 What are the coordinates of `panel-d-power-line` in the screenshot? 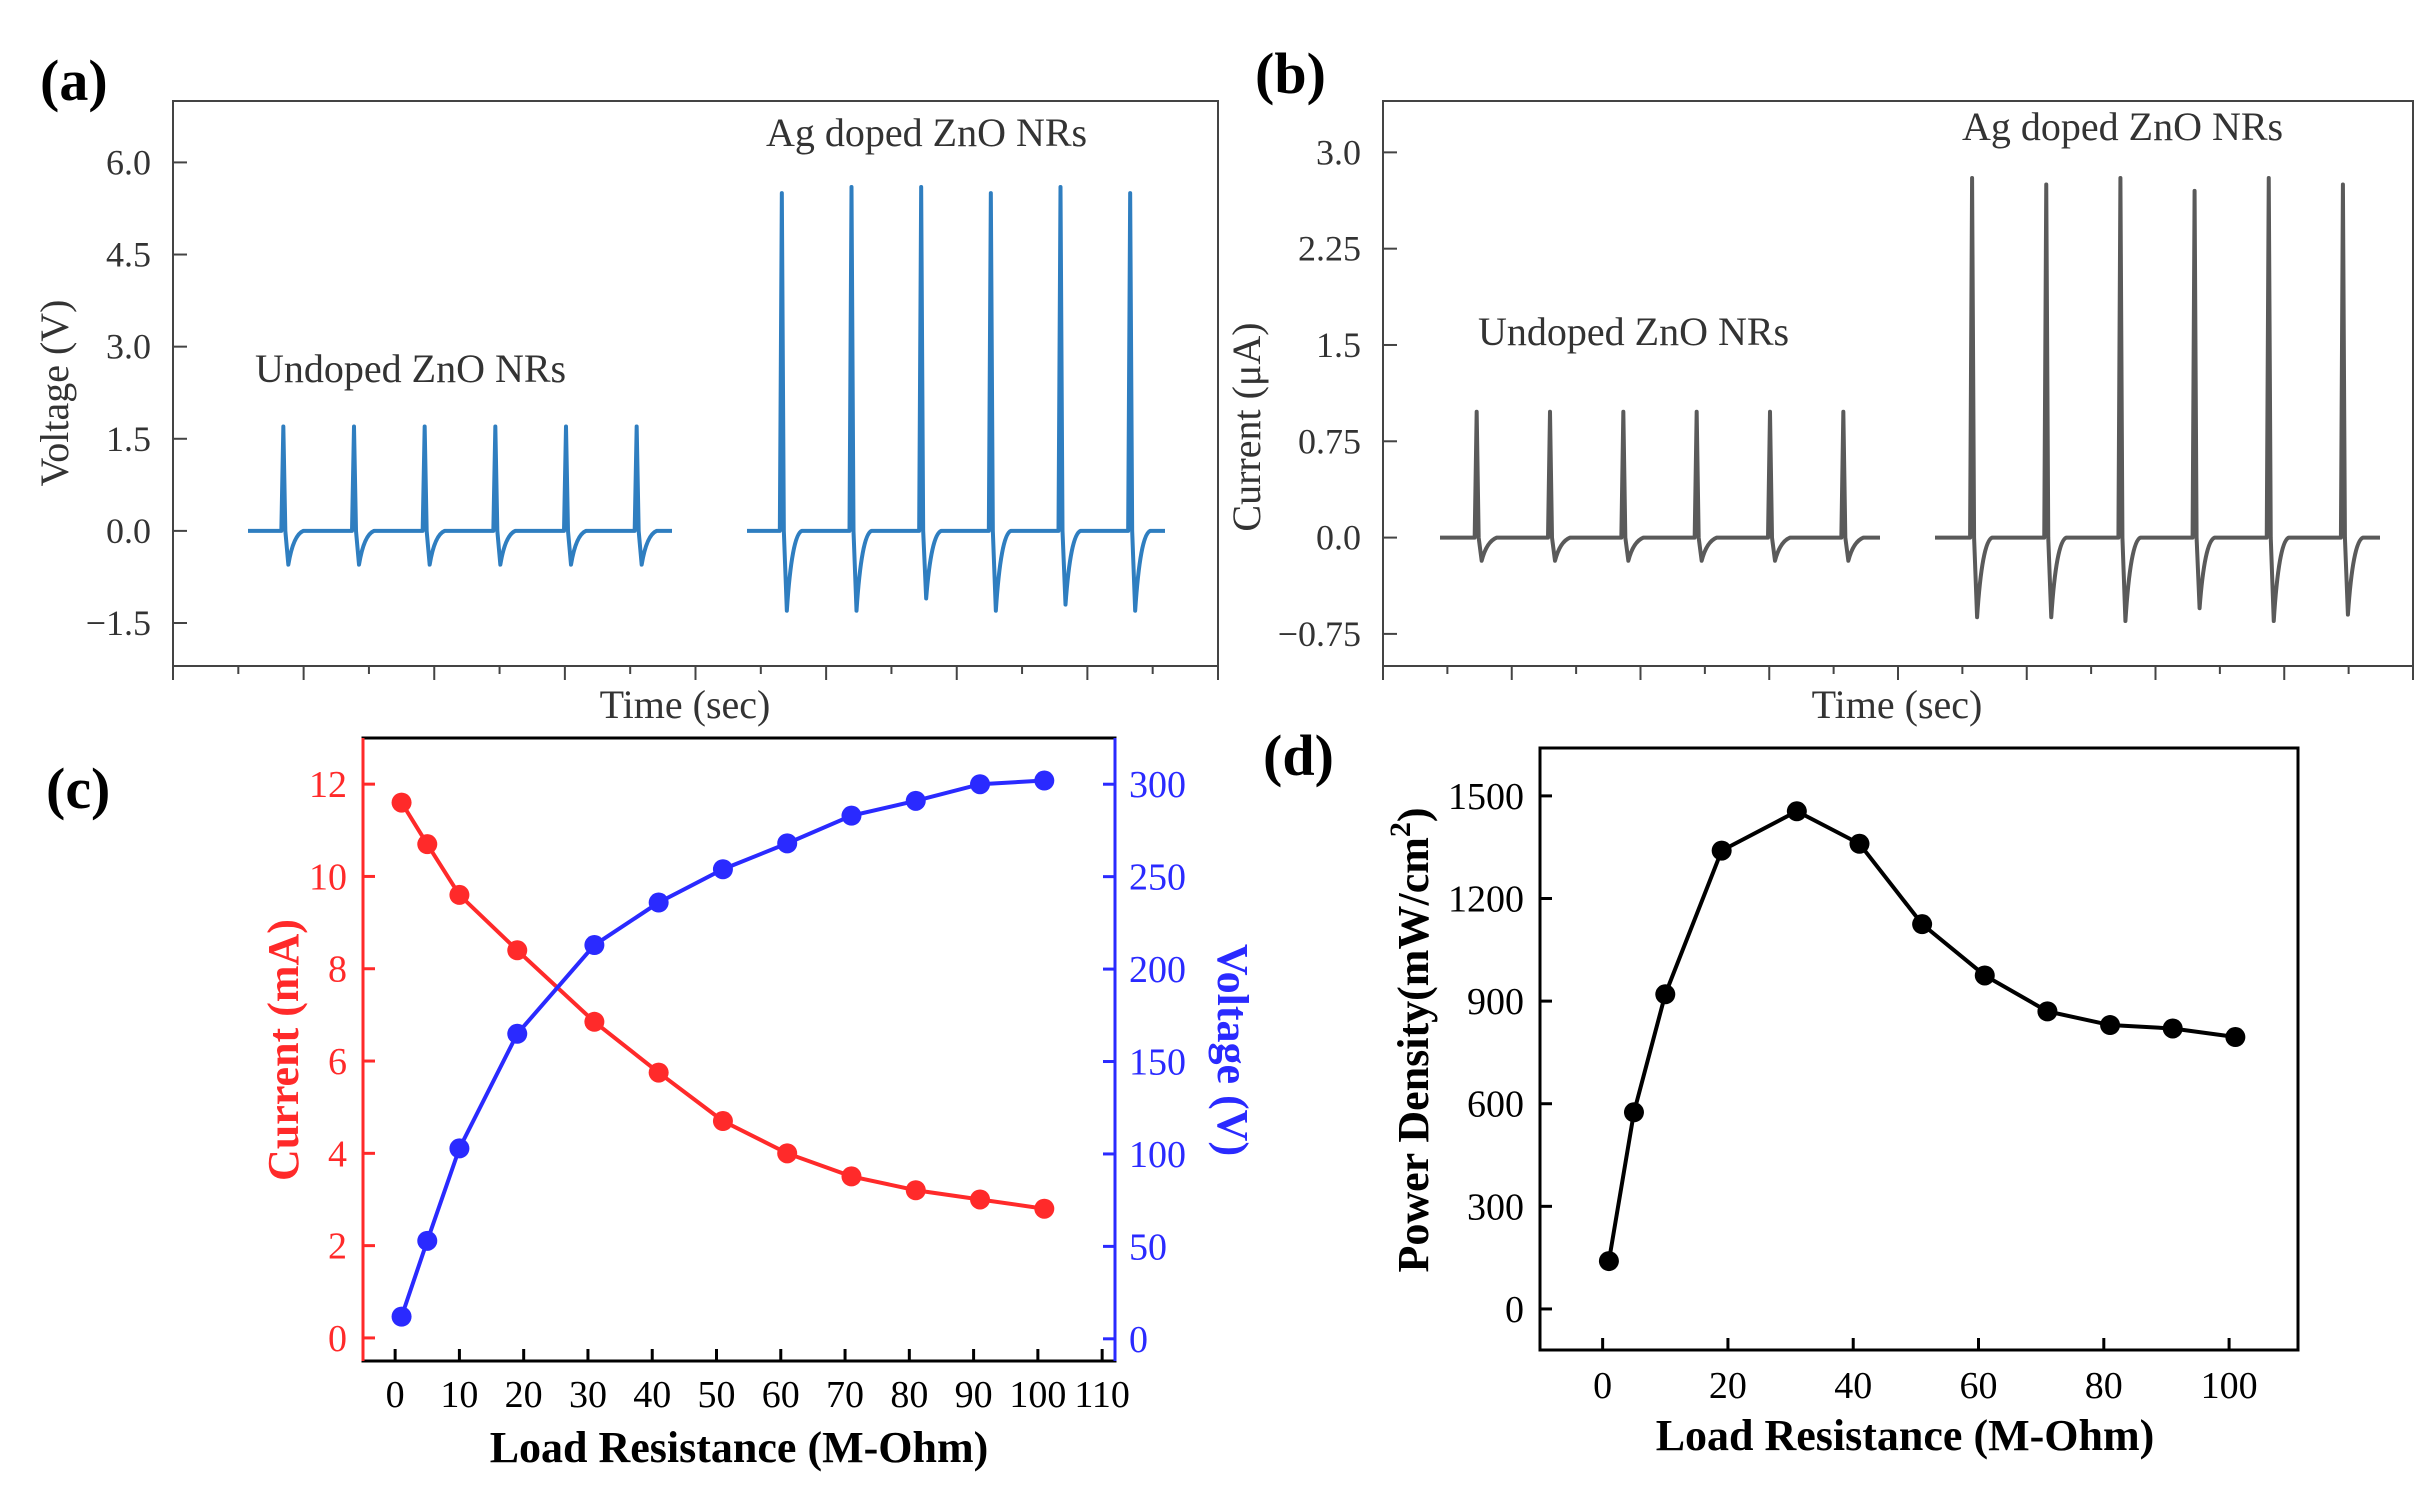 It's located at (1921, 1035).